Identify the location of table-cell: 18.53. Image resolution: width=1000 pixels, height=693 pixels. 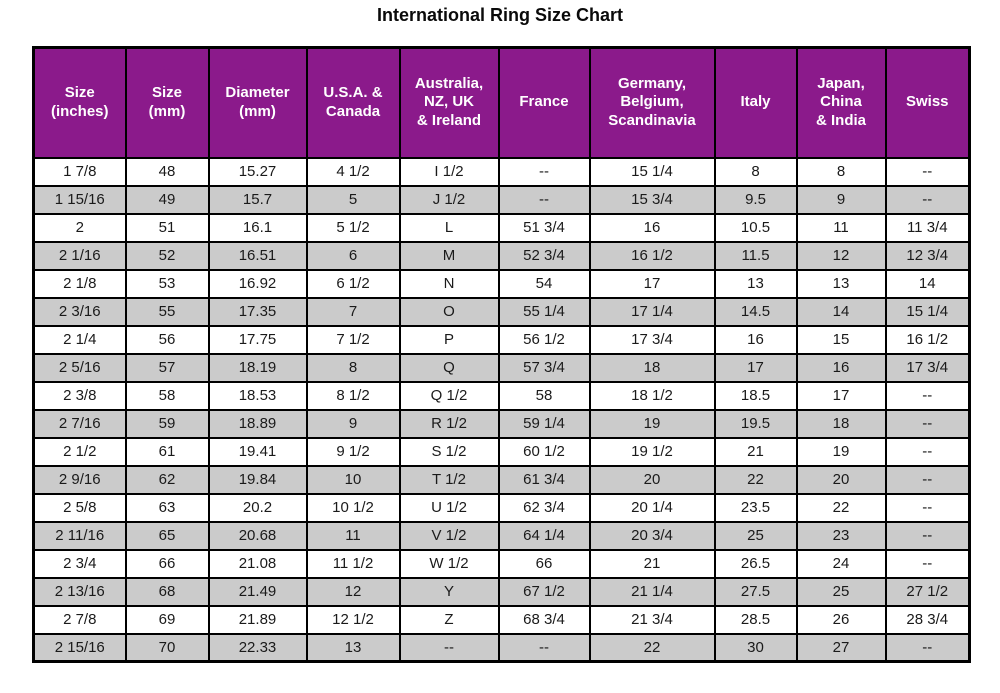
(257, 395).